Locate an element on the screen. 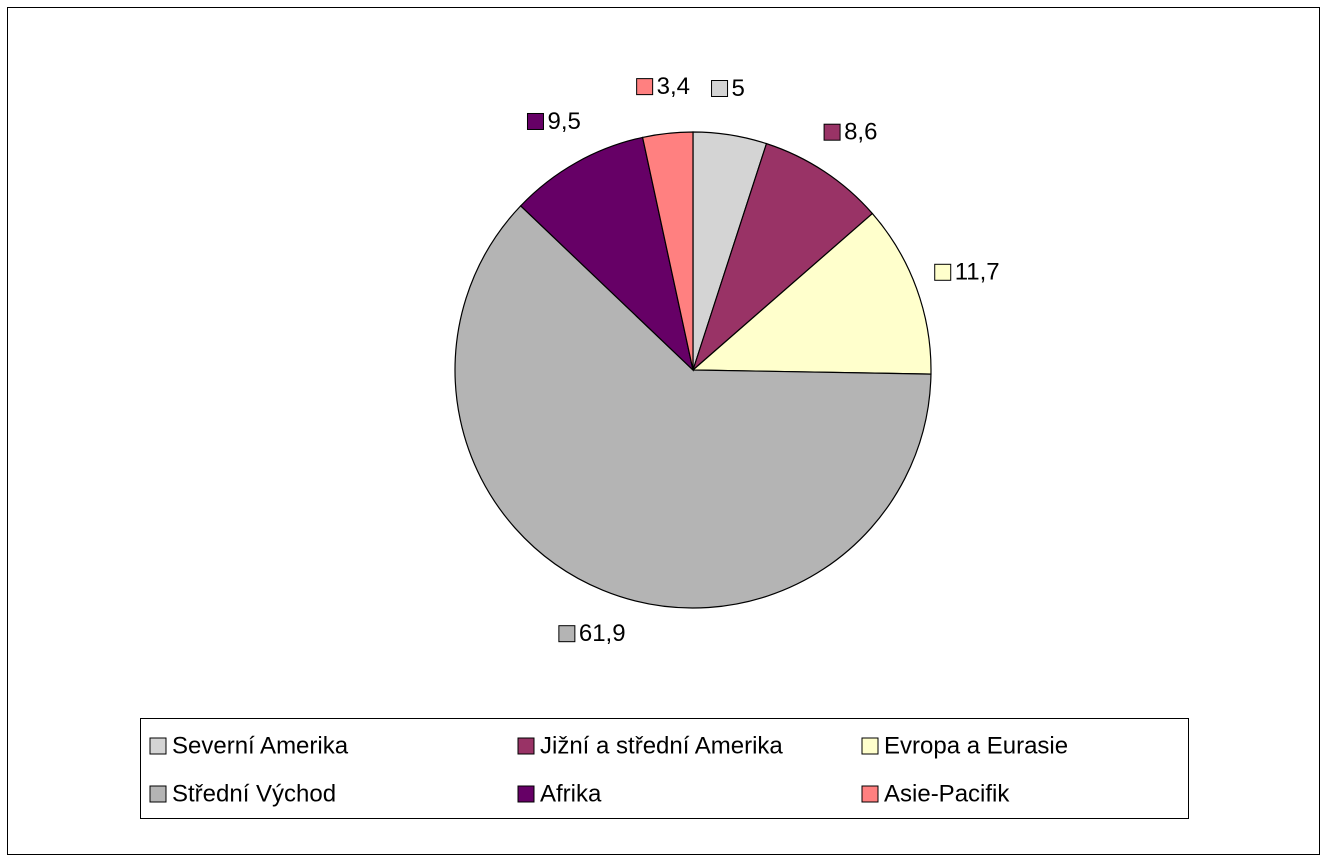  data-label: 8,6 is located at coordinates (860, 132).